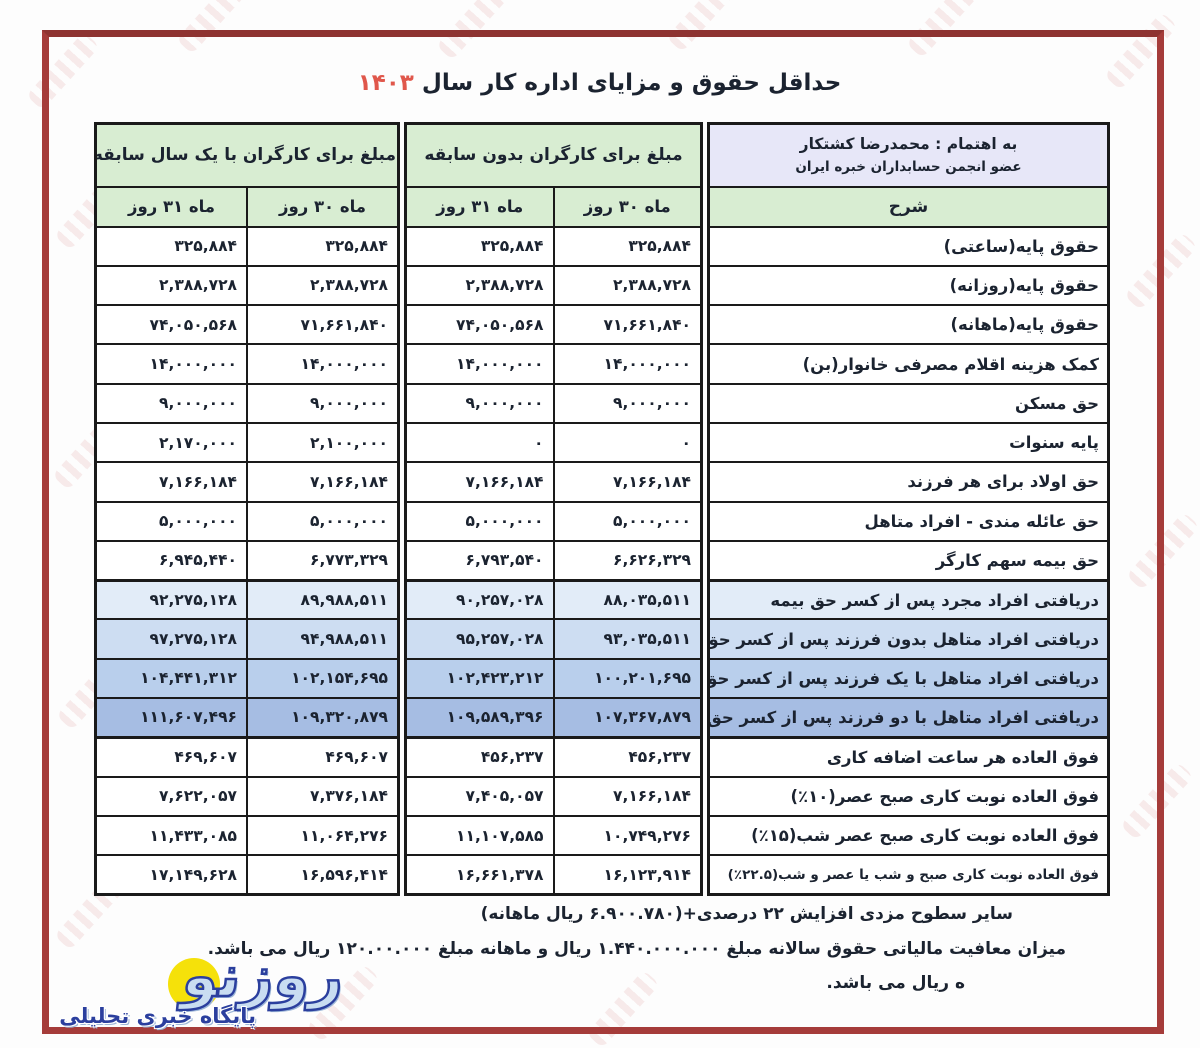 Image resolution: width=1200 pixels, height=1048 pixels. I want to click on description-column-header: شرح, so click(908, 206).